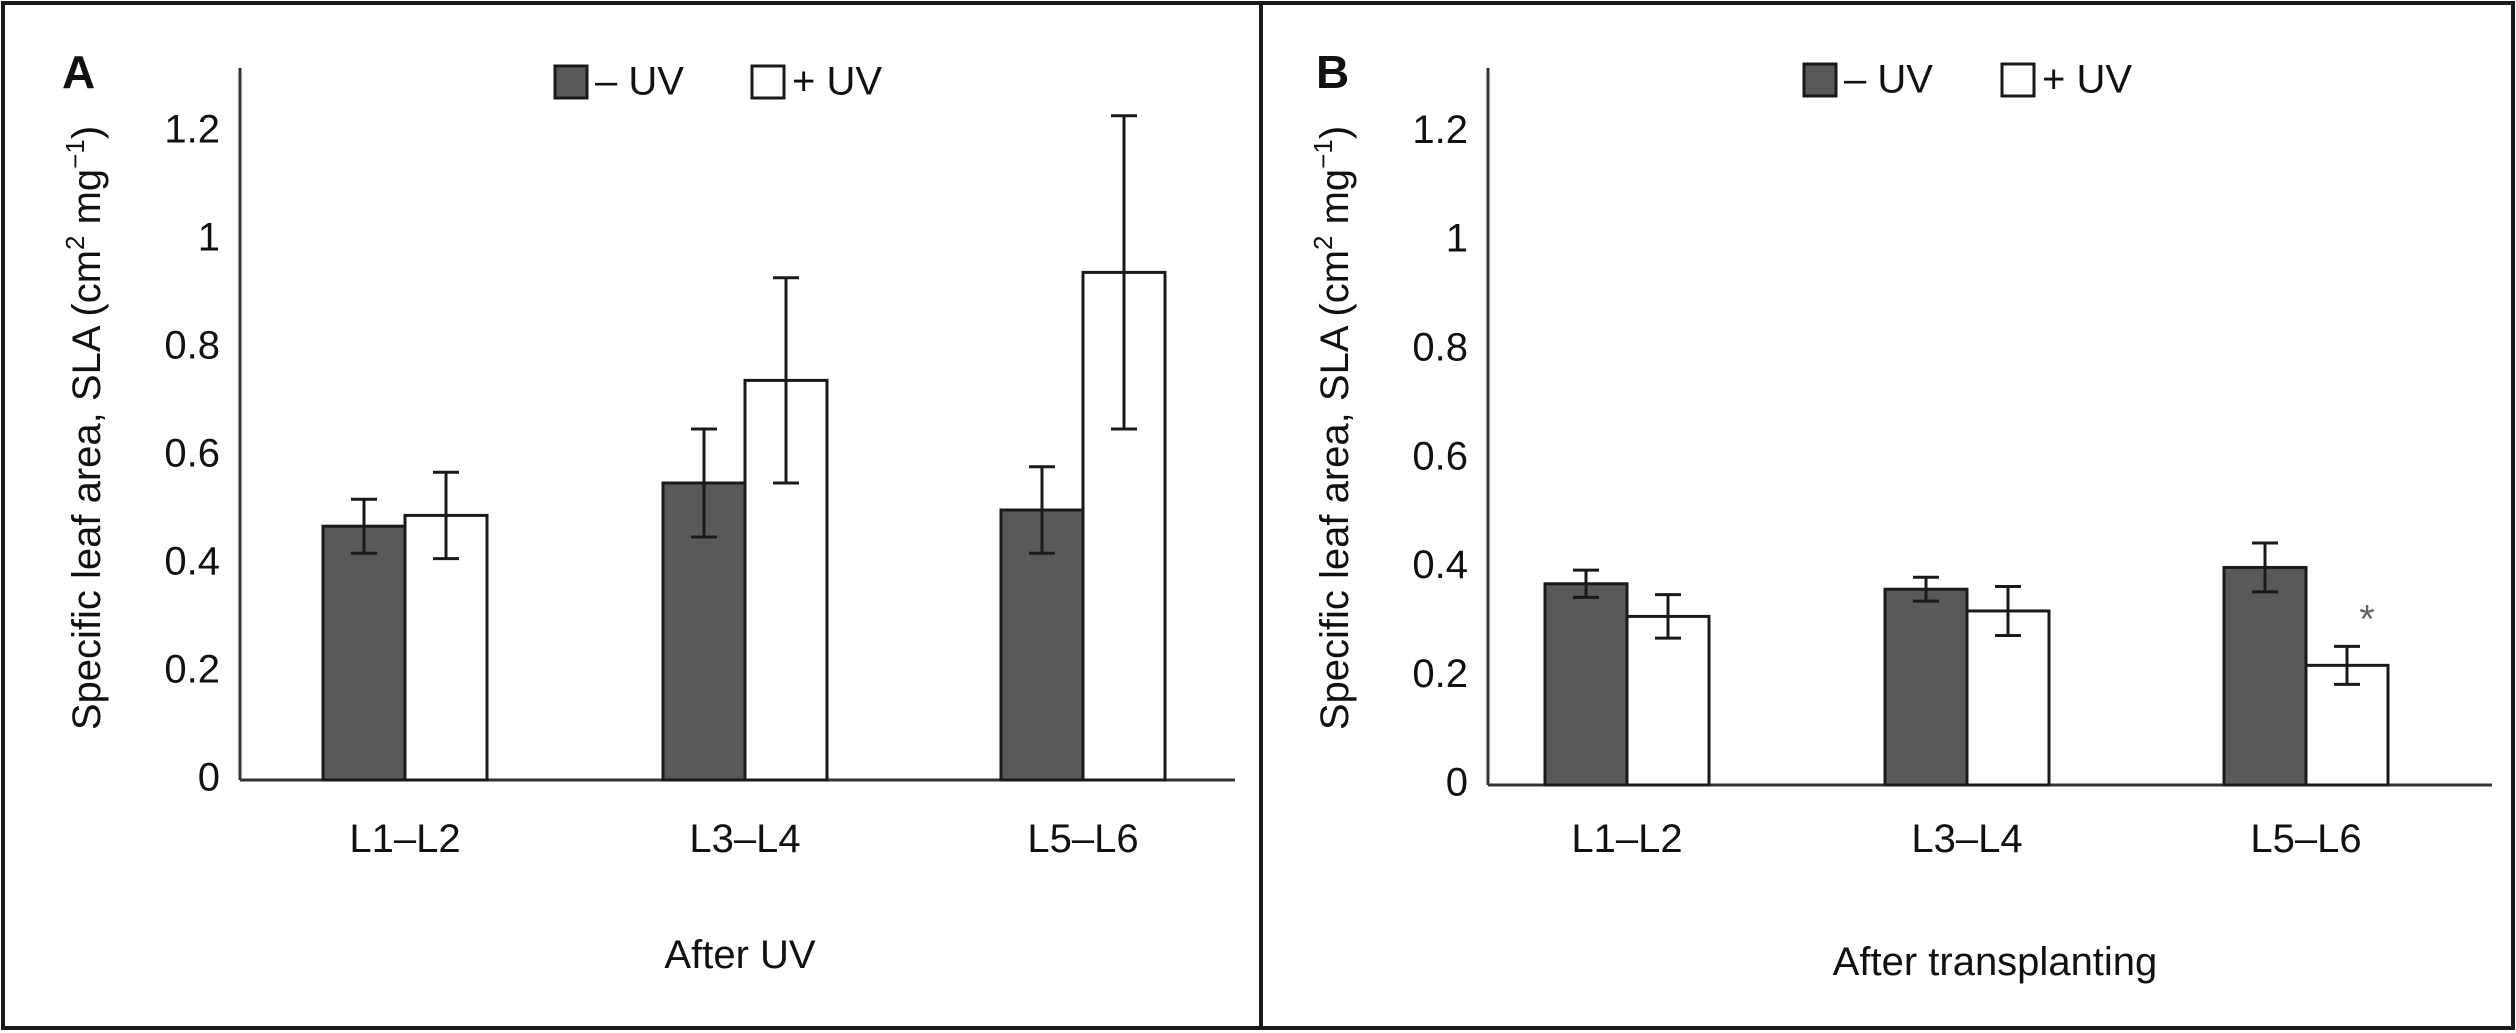 This screenshot has width=2516, height=1033. I want to click on panel-letter: A, so click(78, 72).